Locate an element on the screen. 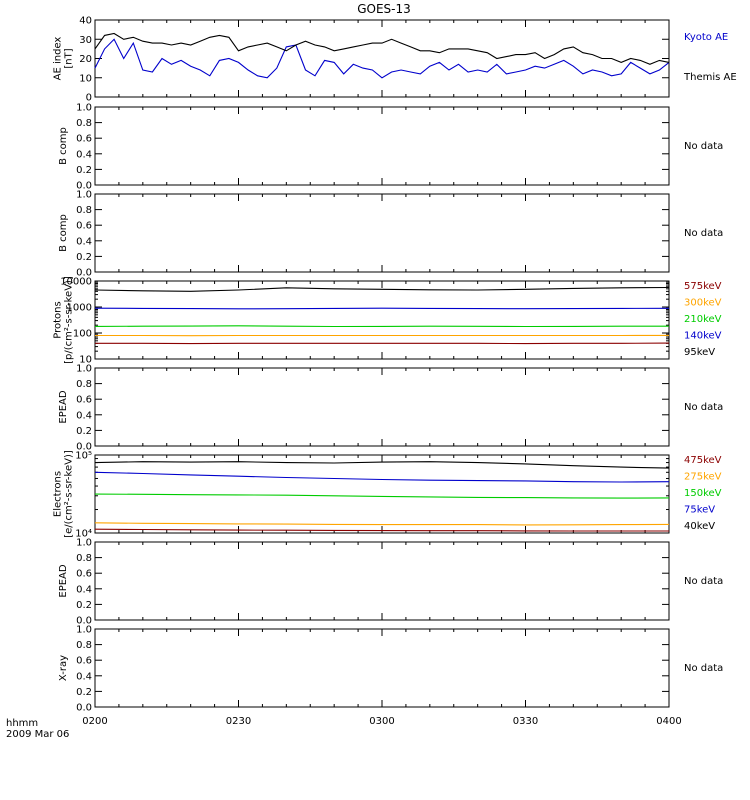 The height and width of the screenshot is (800, 750). y-tick-label: 20 is located at coordinates (85, 59).